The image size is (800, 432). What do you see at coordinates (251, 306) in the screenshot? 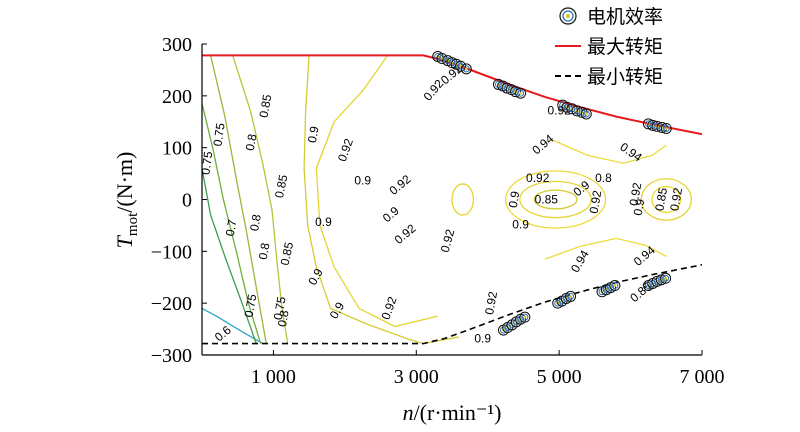
I see `contour-label-16: 0.75` at bounding box center [251, 306].